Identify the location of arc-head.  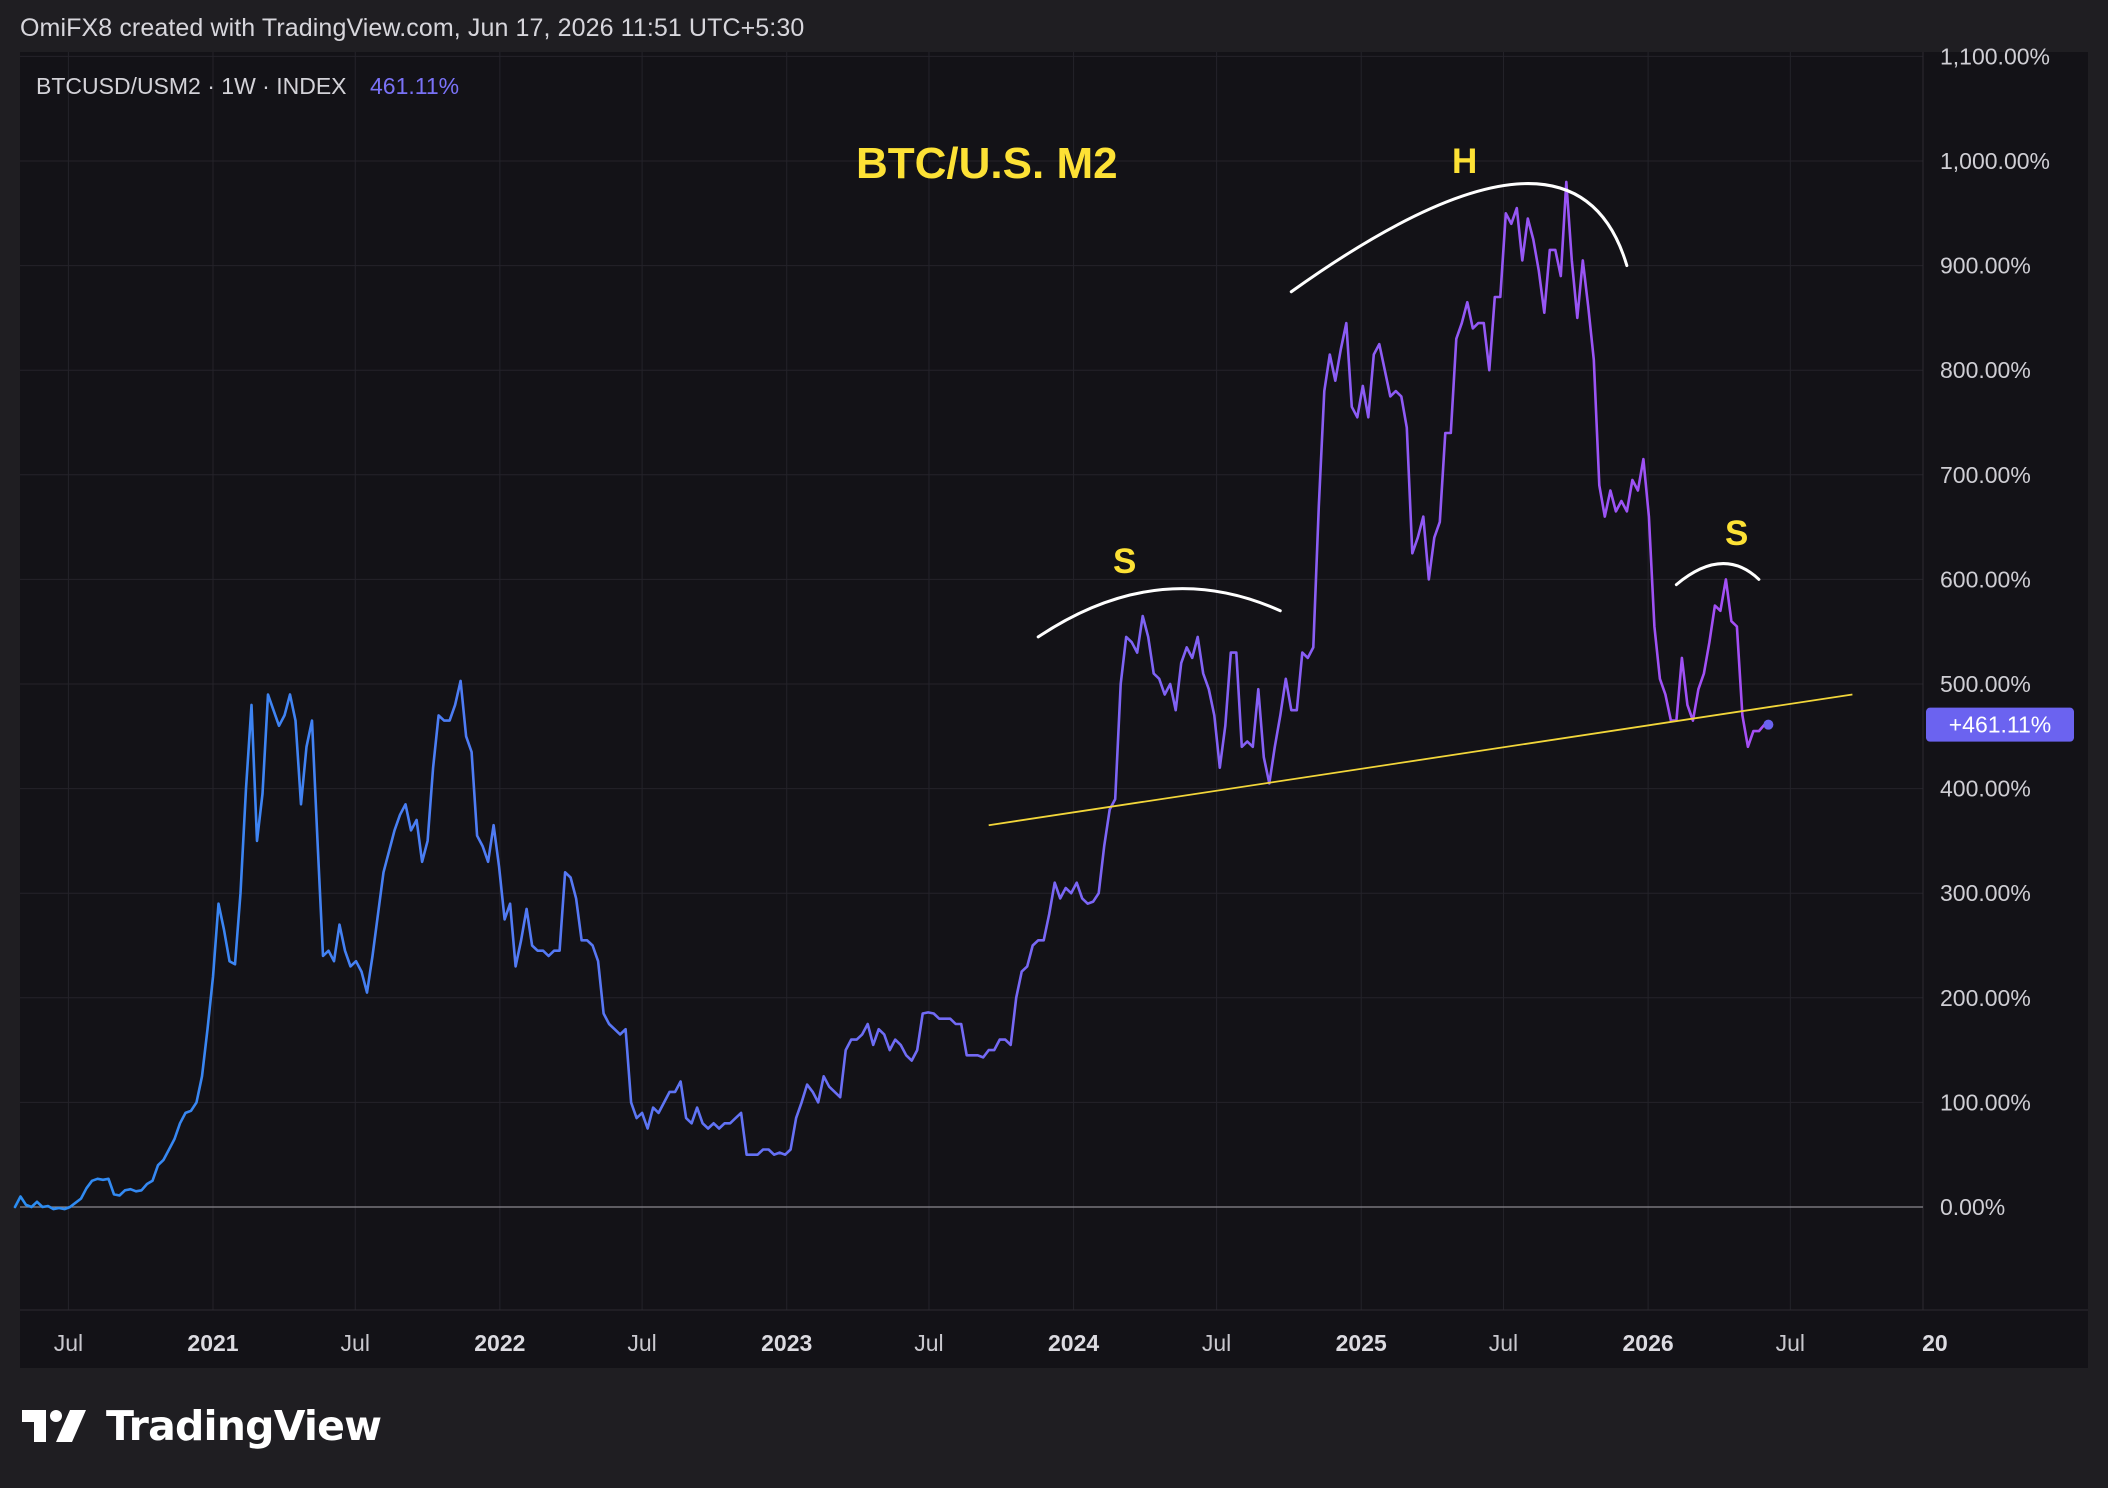
(1459, 238).